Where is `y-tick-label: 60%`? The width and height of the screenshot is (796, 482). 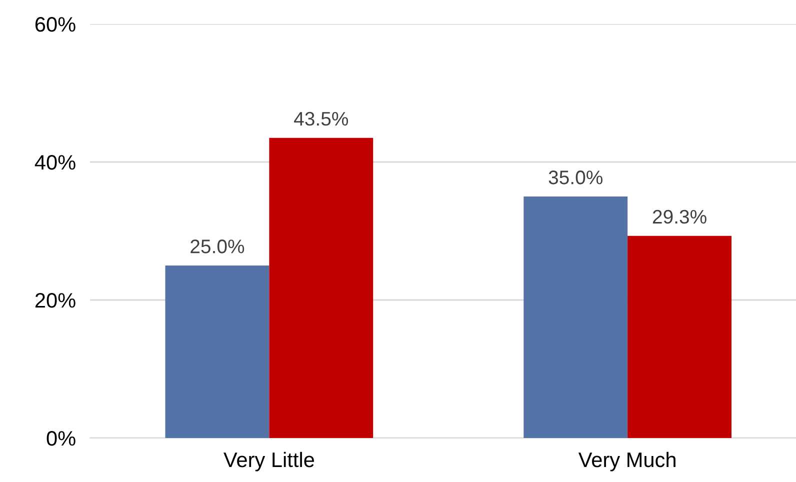 y-tick-label: 60% is located at coordinates (55, 24).